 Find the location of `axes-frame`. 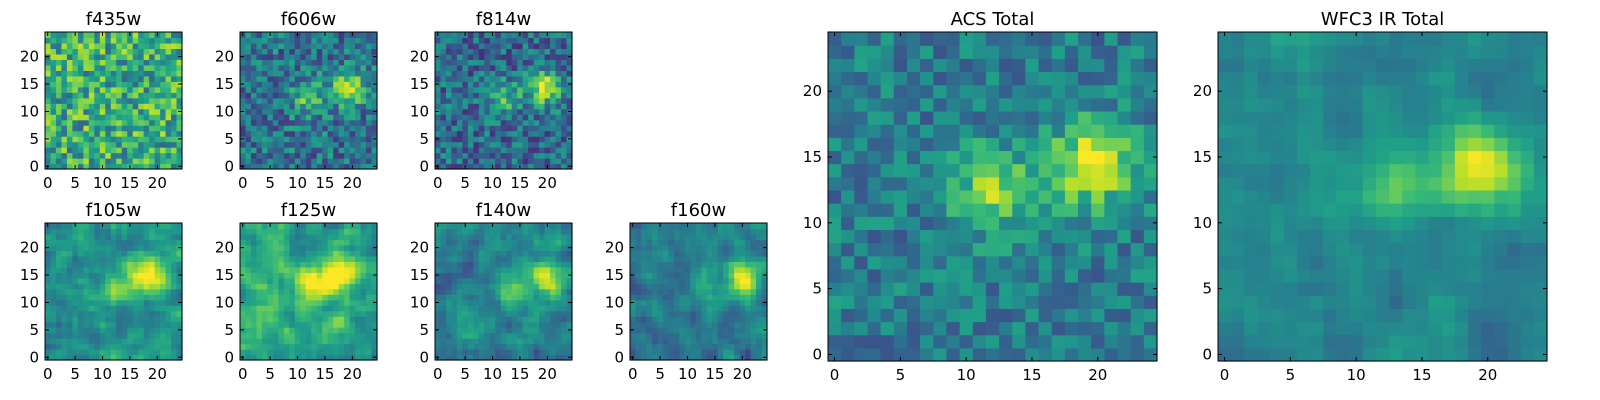

axes-frame is located at coordinates (698, 291).